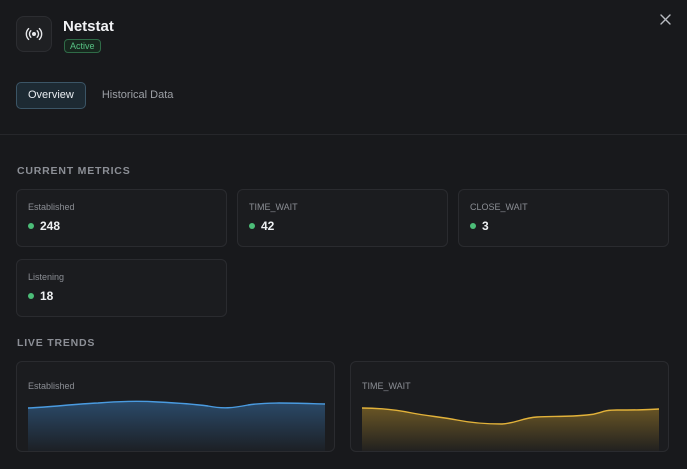 Image resolution: width=687 pixels, height=469 pixels. I want to click on metric-label: Established, so click(51, 207).